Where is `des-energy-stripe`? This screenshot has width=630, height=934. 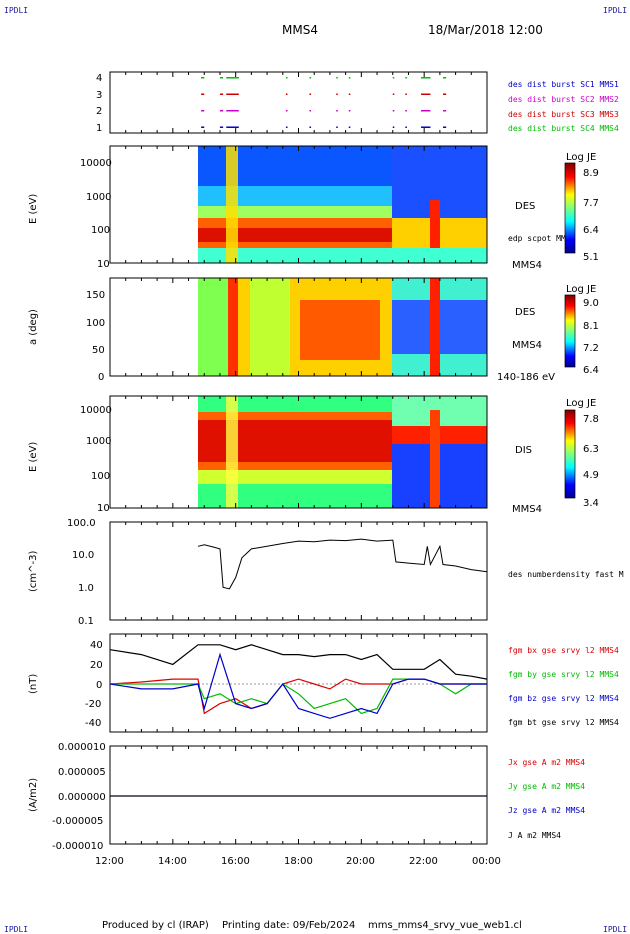 des-energy-stripe is located at coordinates (232, 204).